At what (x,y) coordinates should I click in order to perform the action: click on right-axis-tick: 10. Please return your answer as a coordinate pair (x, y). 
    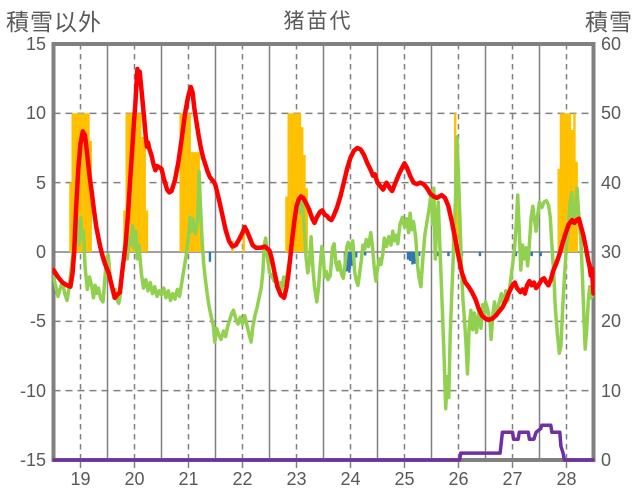
    Looking at the image, I should click on (611, 390).